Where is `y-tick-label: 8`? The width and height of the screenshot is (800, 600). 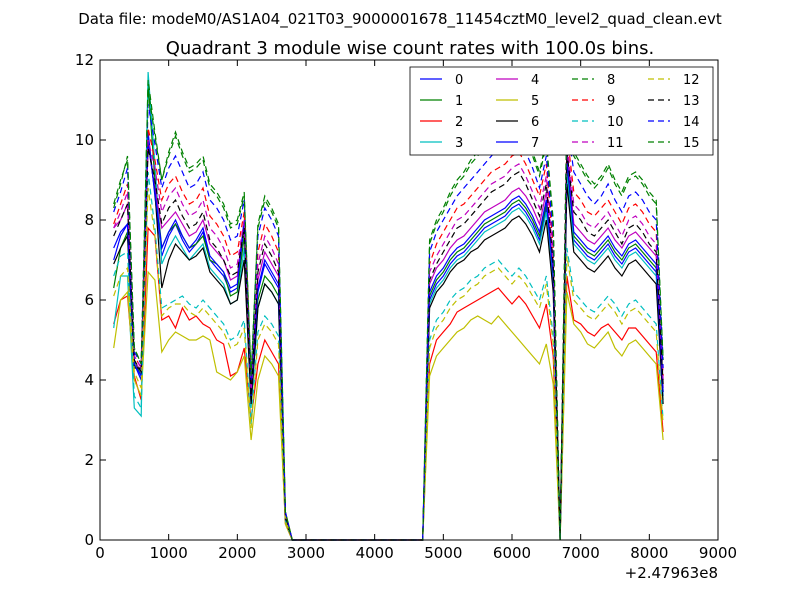 y-tick-label: 8 is located at coordinates (89, 220).